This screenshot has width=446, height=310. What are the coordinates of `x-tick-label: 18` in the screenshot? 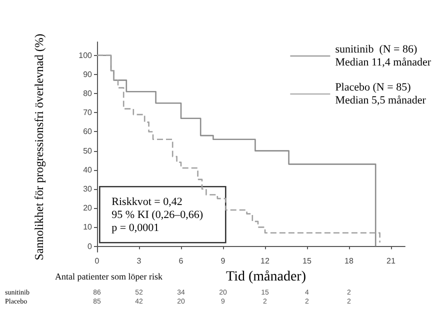 It's located at (349, 261).